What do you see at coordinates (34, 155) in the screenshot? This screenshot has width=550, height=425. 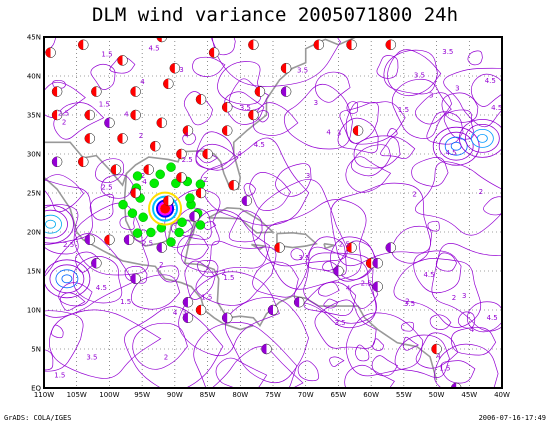 I see `y-tick-label: 30N` at bounding box center [34, 155].